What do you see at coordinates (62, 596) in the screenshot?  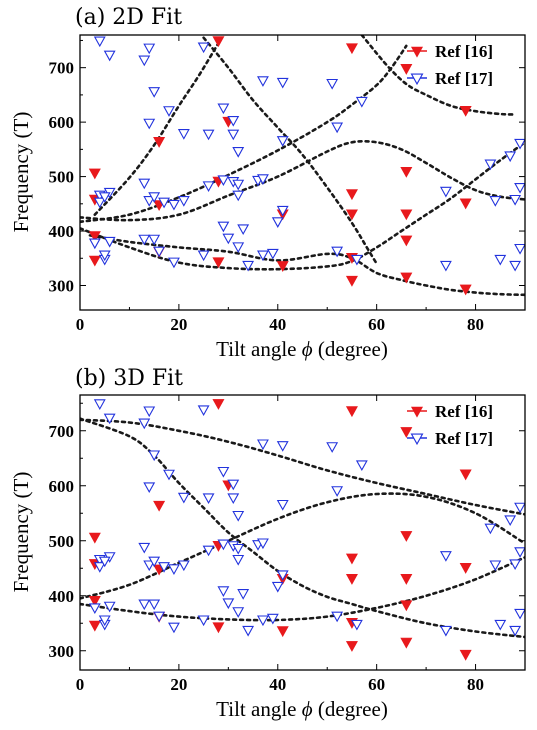 I see `panel-b-y-tick-label: 400` at bounding box center [62, 596].